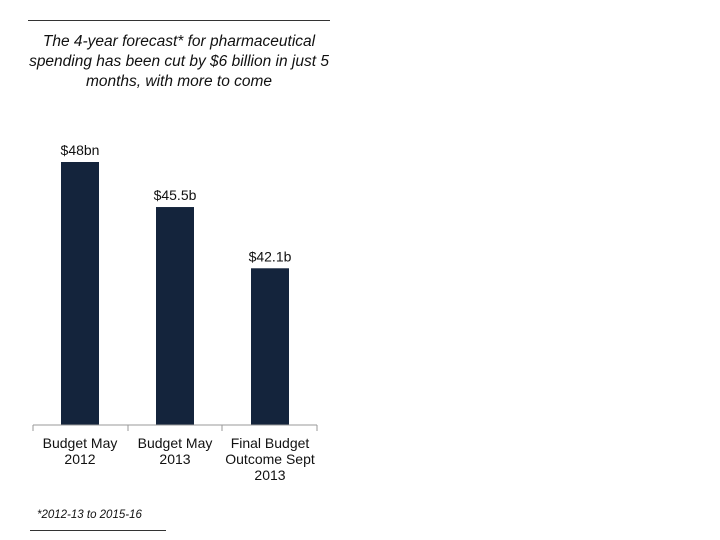  I want to click on category-label: 2012, so click(79, 459).